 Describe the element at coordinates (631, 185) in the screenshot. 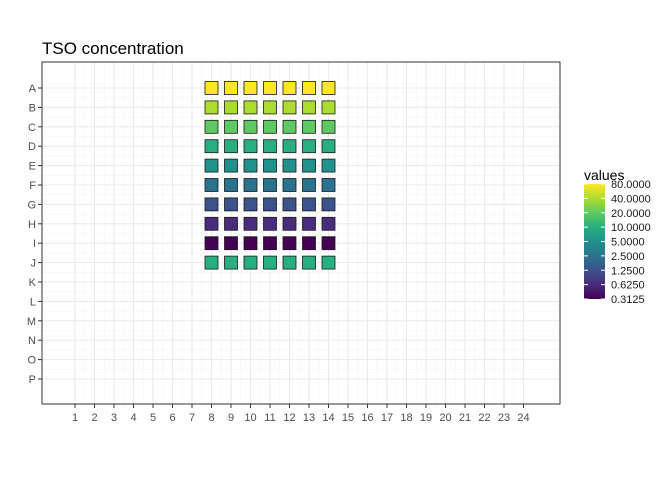

I see `legend-tick-label: 80.0000` at that location.